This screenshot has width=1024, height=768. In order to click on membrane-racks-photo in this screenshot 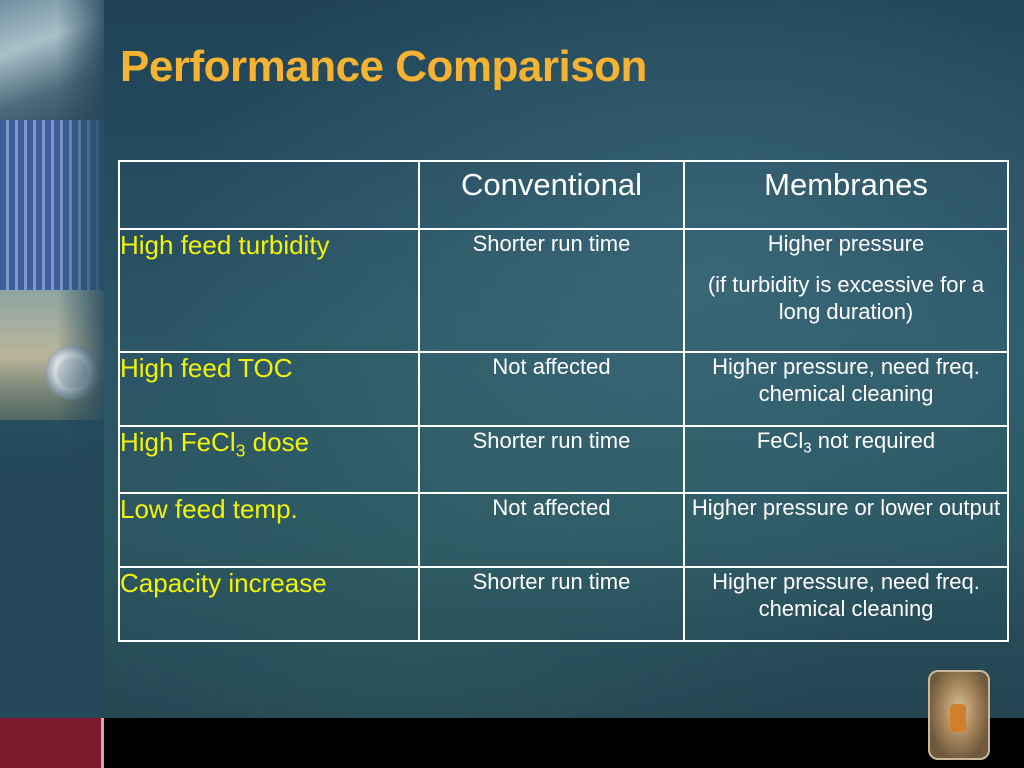, I will do `click(52, 205)`.